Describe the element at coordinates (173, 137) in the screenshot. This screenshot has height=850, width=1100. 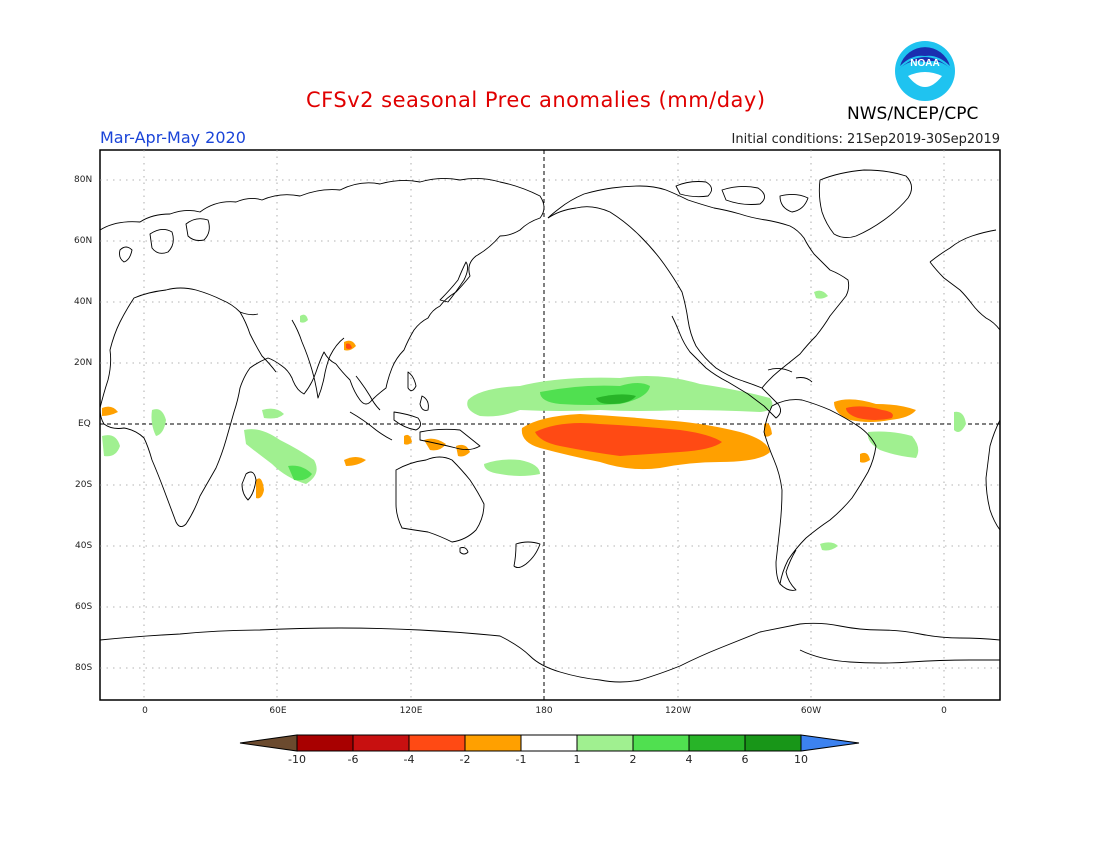
I see `season-label: Mar-Apr-May 2020` at that location.